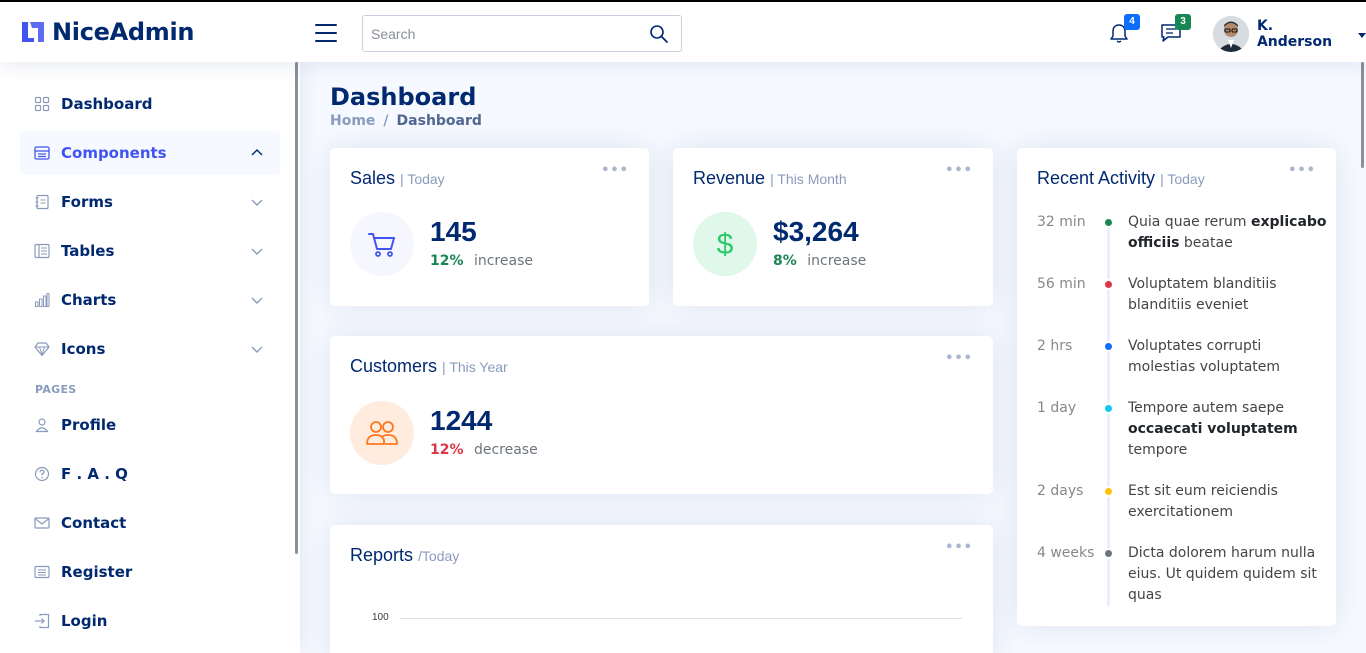 The height and width of the screenshot is (653, 1366). Describe the element at coordinates (380, 617) in the screenshot. I see `chart-y-tick: 100` at that location.